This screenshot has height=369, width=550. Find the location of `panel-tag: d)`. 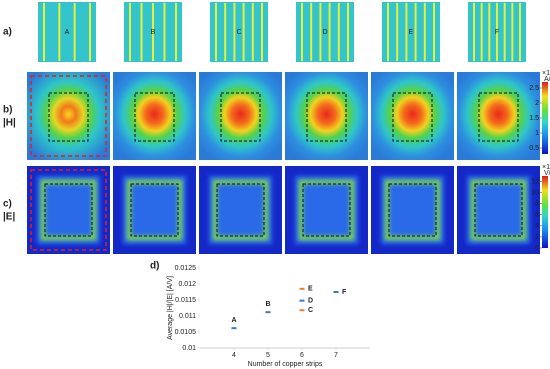

panel-tag: d) is located at coordinates (154, 266).